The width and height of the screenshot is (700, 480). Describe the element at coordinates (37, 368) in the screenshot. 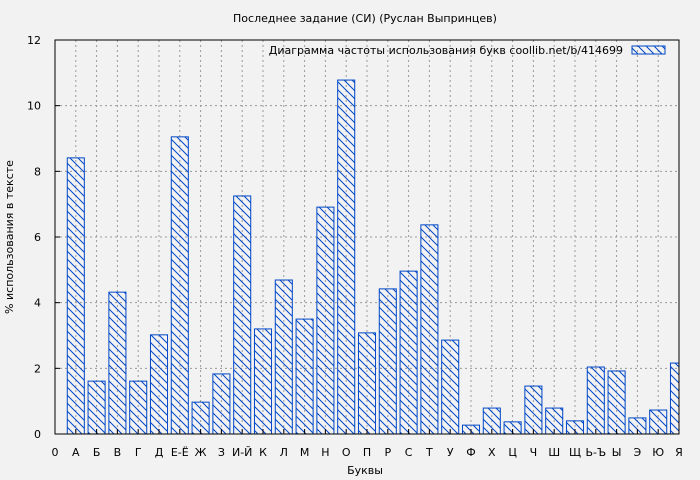

I see `y-tick-label: 2` at that location.